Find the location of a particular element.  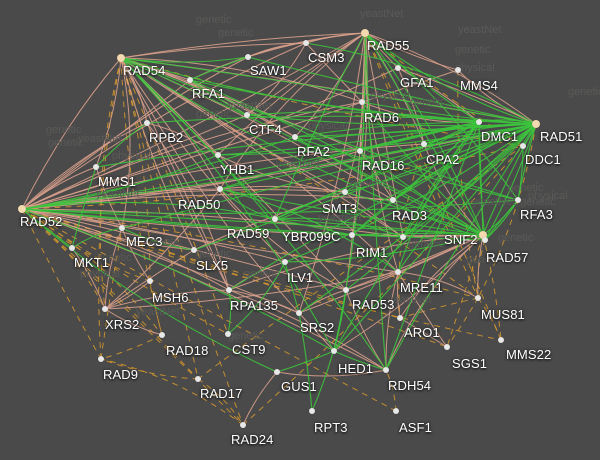

network-node-sgs1 is located at coordinates (447, 347).